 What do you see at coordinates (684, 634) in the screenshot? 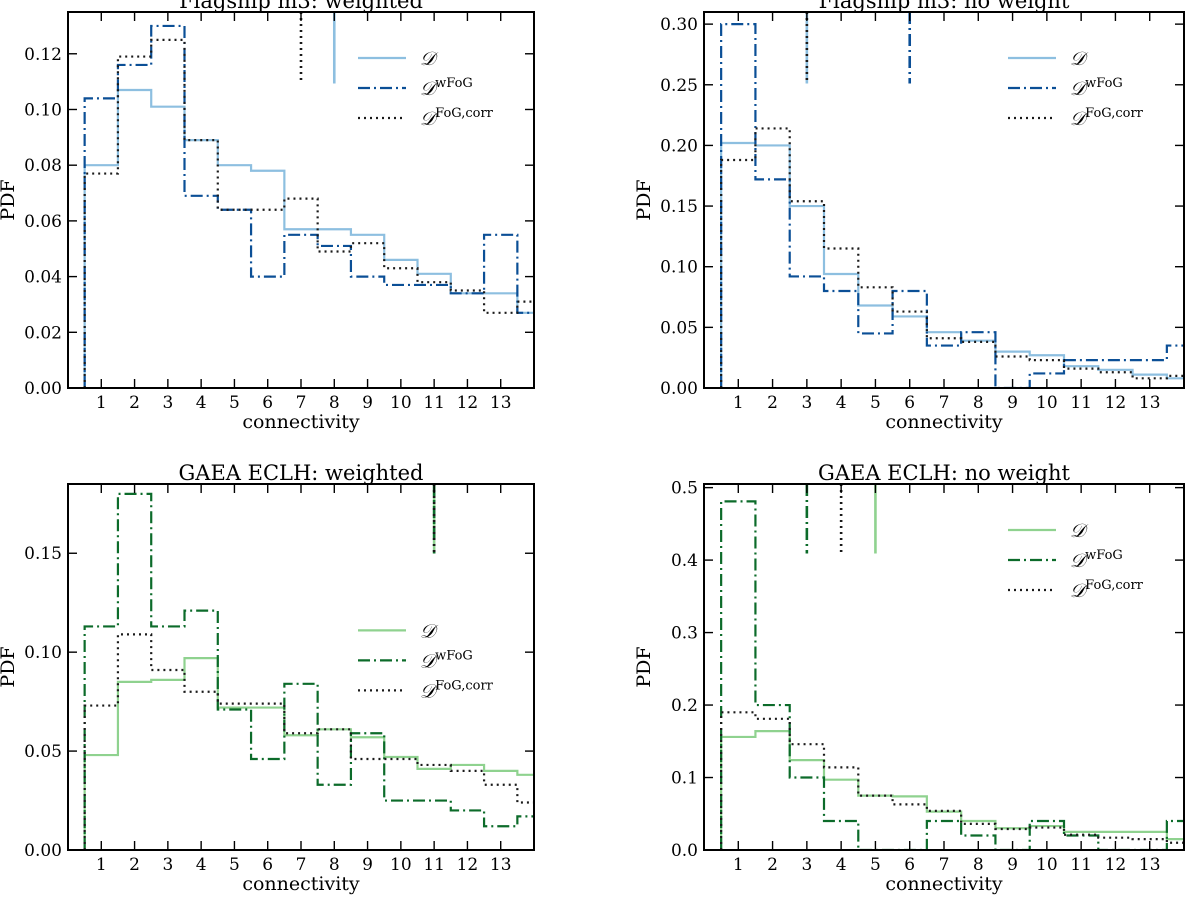
I see `y-tick-label: 0.3` at bounding box center [684, 634].